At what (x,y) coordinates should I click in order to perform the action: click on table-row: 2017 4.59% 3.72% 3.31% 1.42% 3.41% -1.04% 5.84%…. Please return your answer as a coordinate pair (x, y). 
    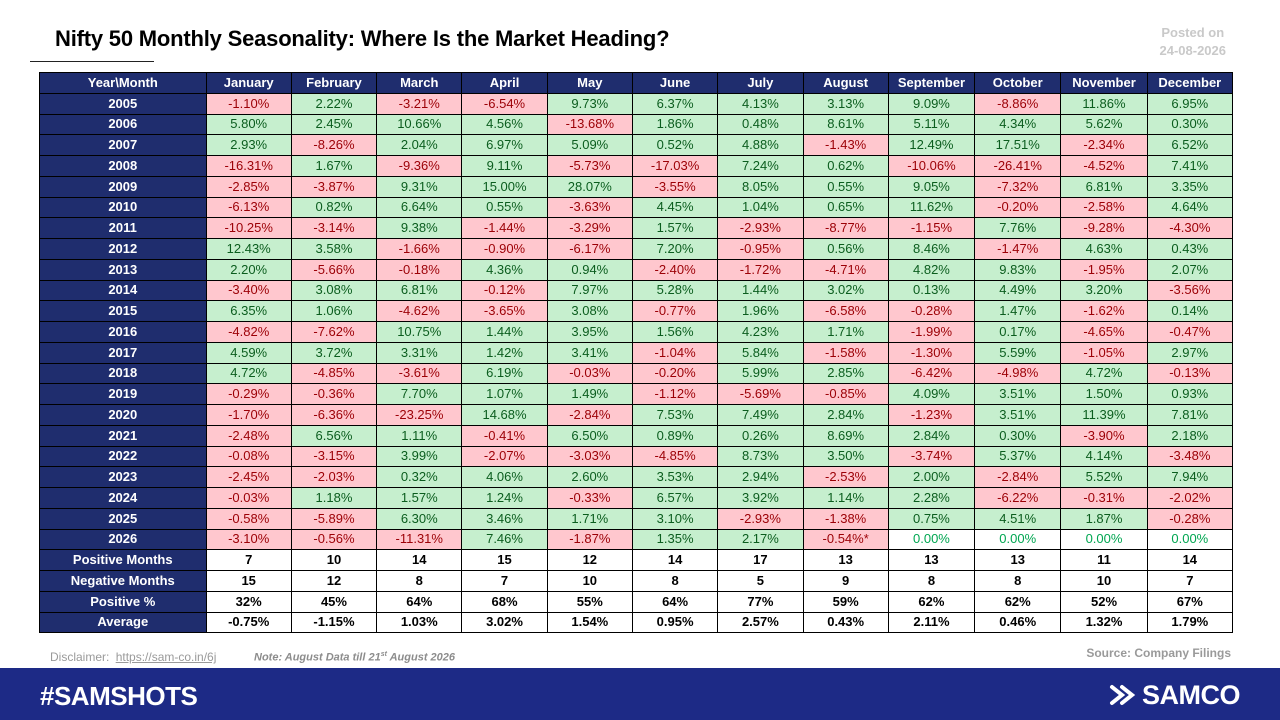
    Looking at the image, I should click on (636, 352).